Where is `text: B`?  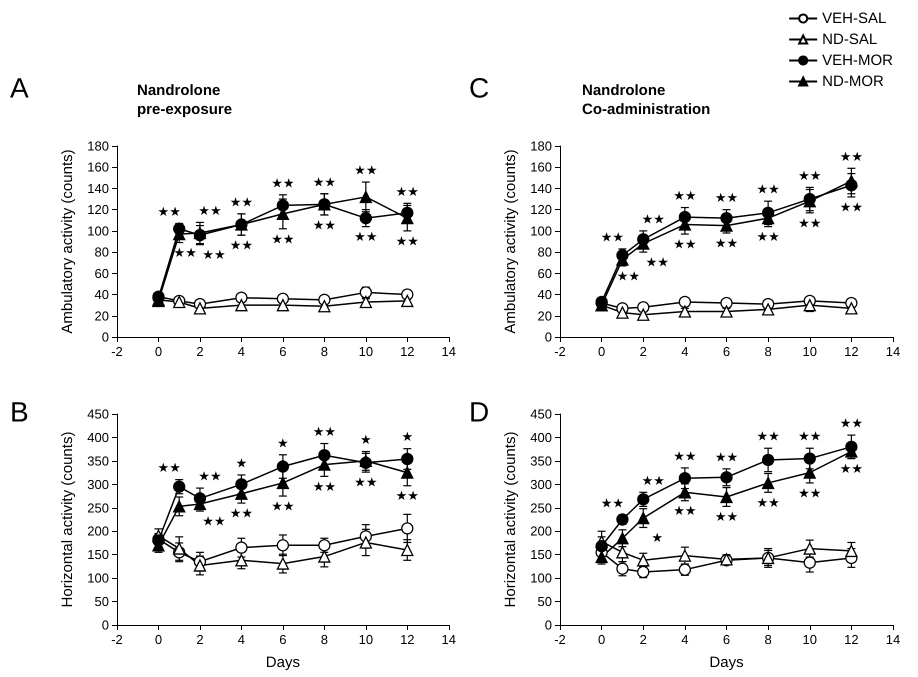 text: B is located at coordinates (19, 412).